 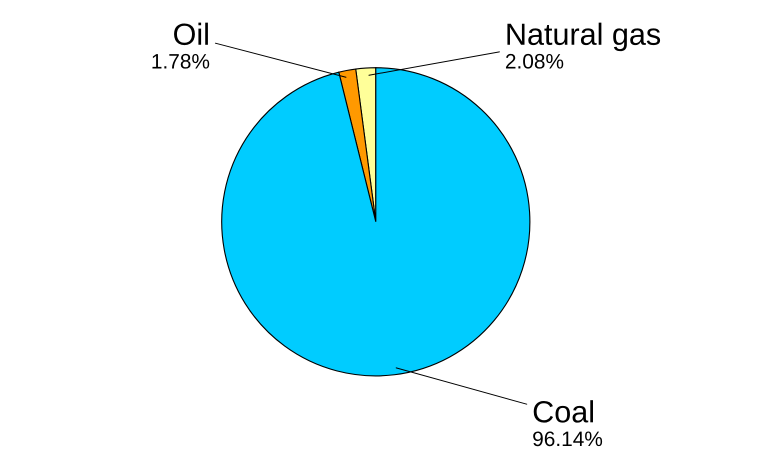 What do you see at coordinates (583, 37) in the screenshot?
I see `slice-label: Natural gas` at bounding box center [583, 37].